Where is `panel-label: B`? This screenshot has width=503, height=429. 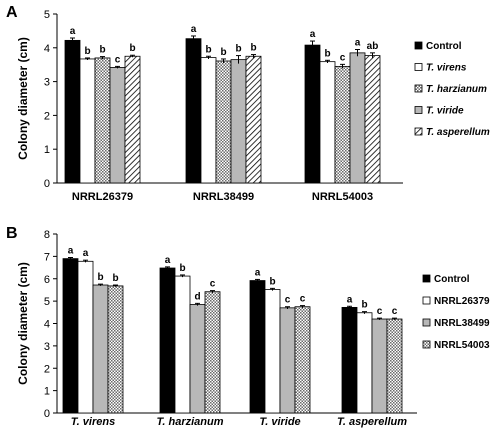 panel-label: B is located at coordinates (12, 233).